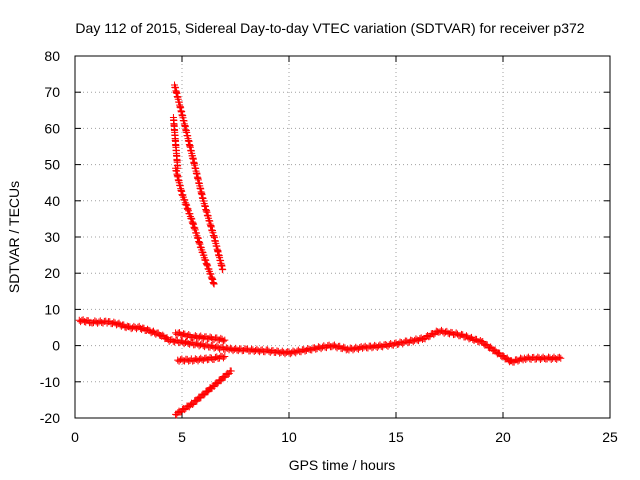 This screenshot has width=640, height=480. I want to click on x-tick-label: 5, so click(182, 437).